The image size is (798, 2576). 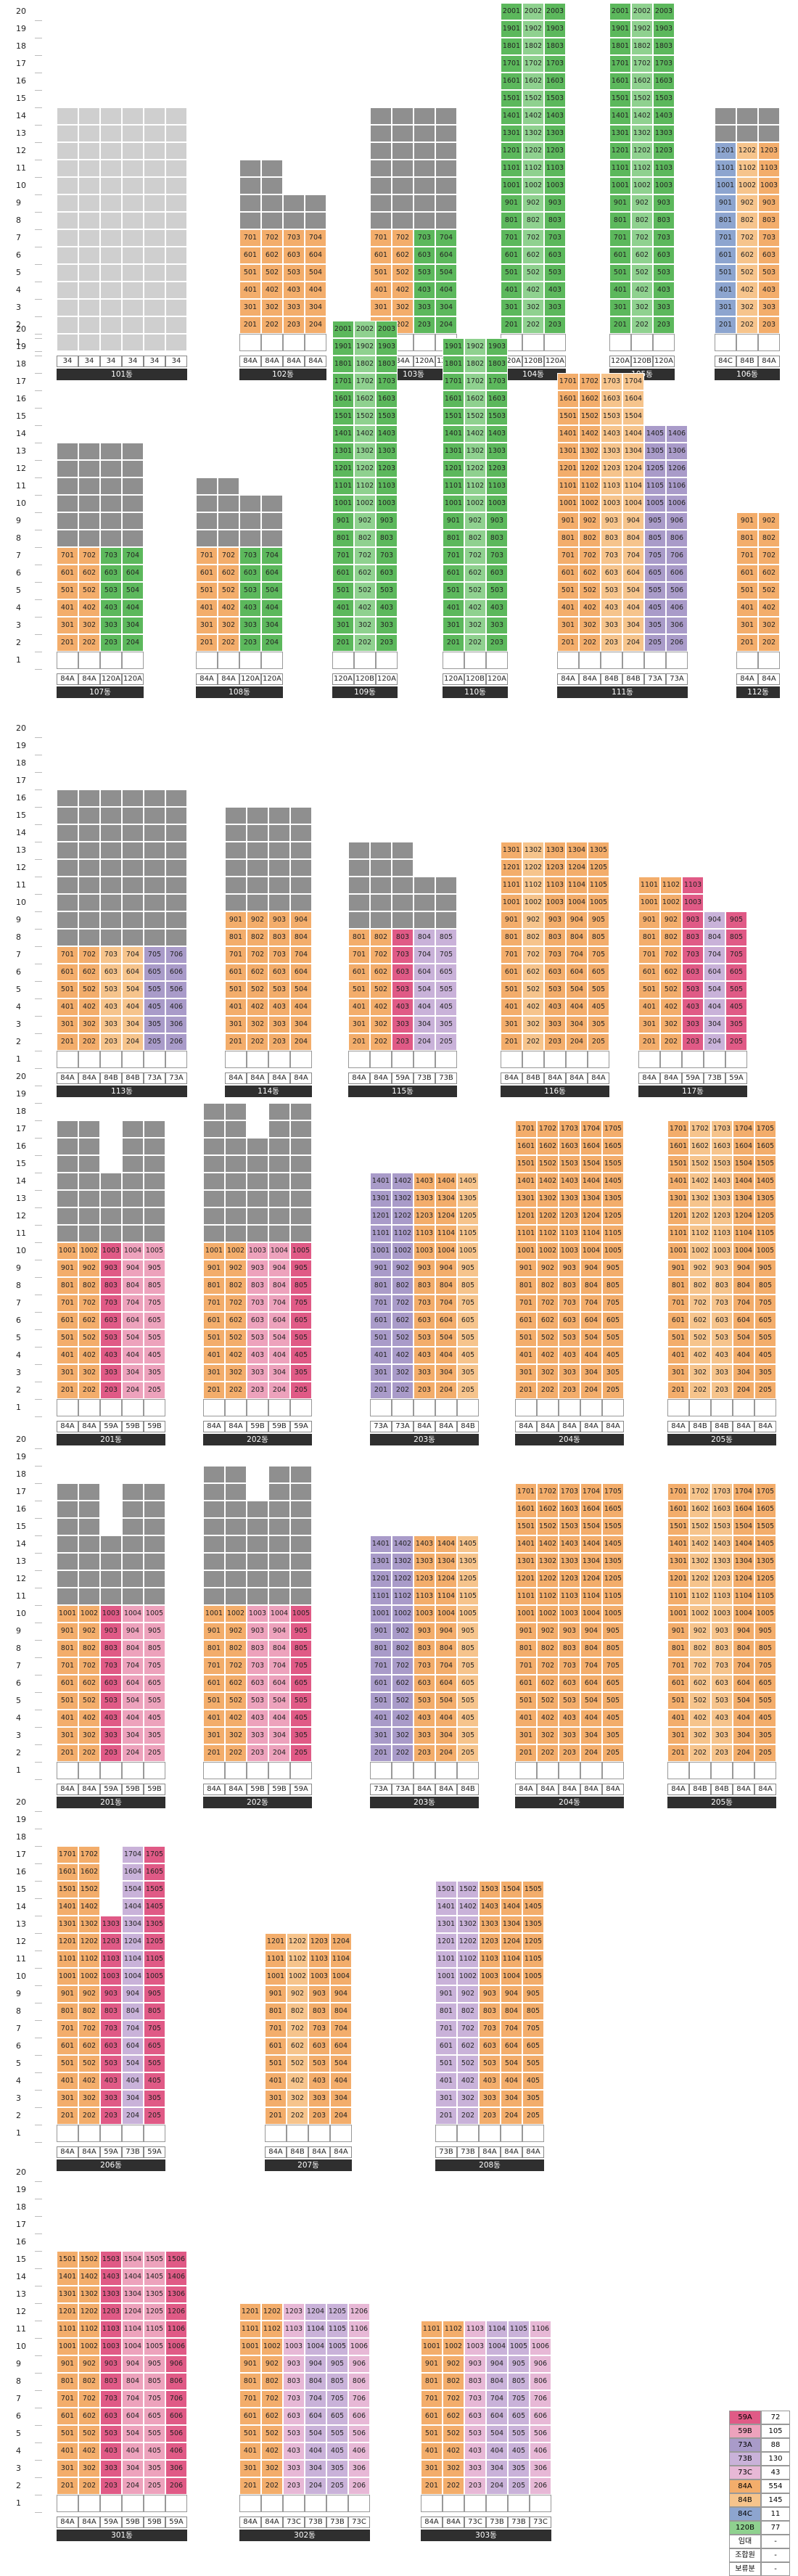 What do you see at coordinates (154, 1426) in the screenshot?
I see `unit-type-label: 59B` at bounding box center [154, 1426].